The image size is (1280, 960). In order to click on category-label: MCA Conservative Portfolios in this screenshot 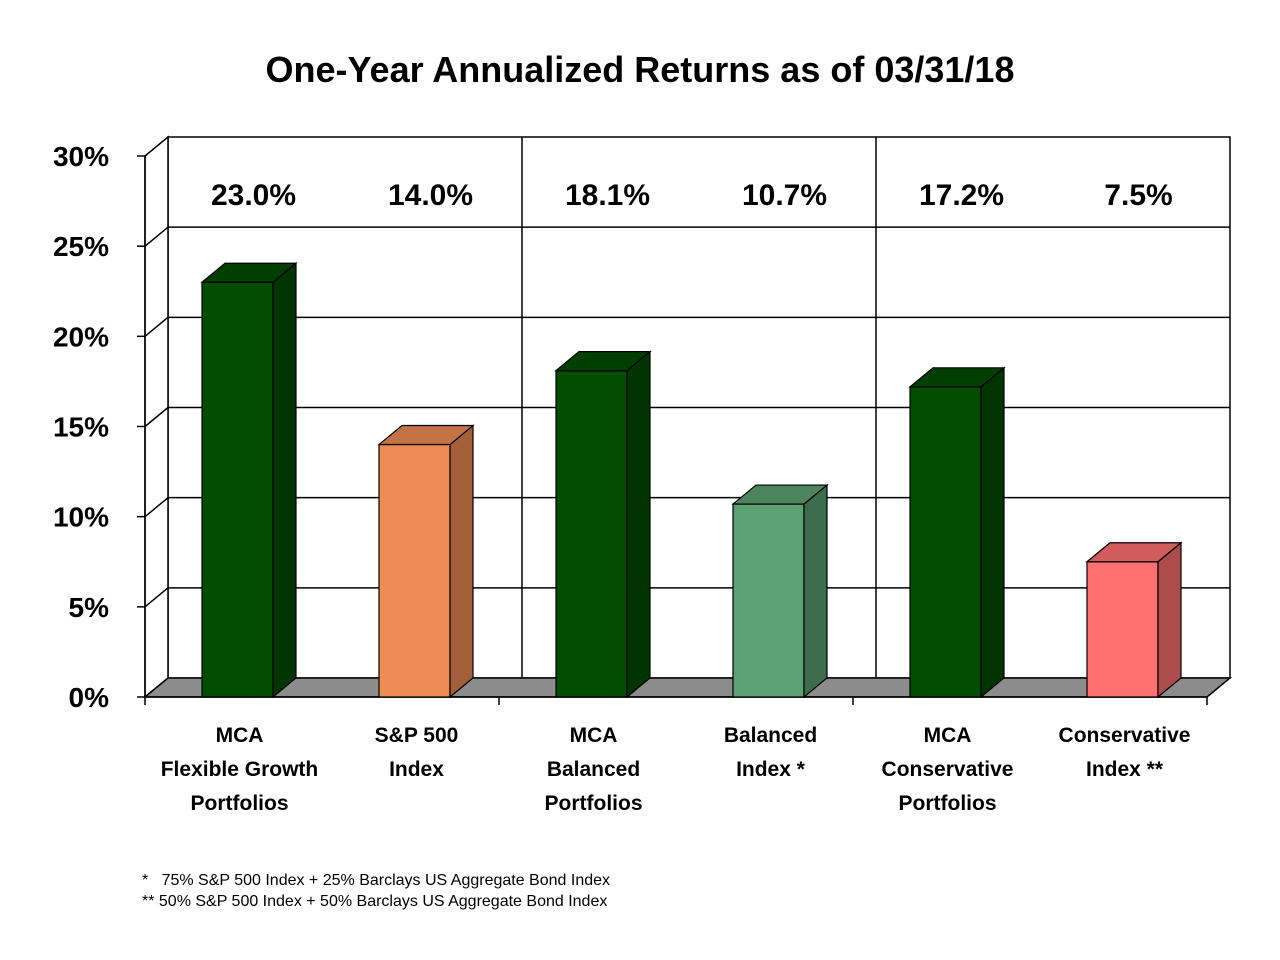, I will do `click(948, 769)`.